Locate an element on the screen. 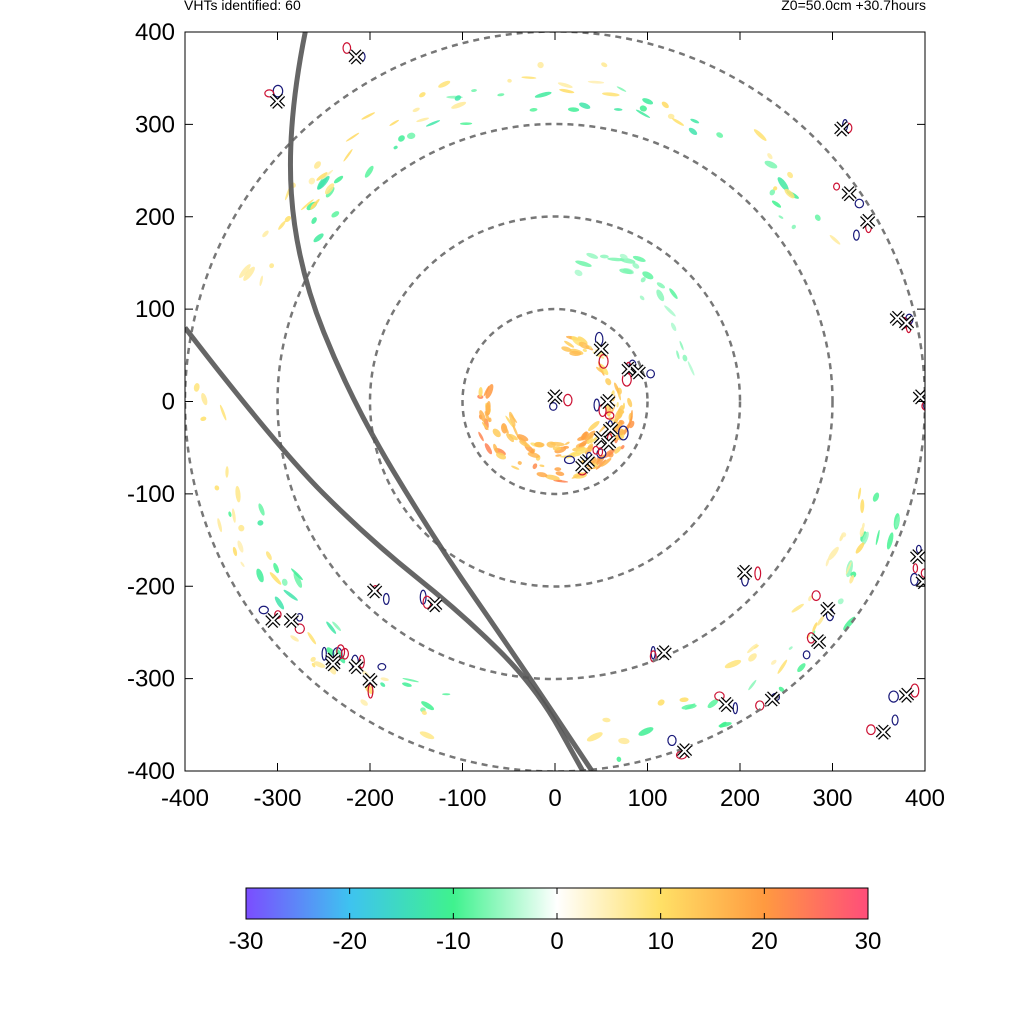  x-tick-label: -200 is located at coordinates (370, 798).